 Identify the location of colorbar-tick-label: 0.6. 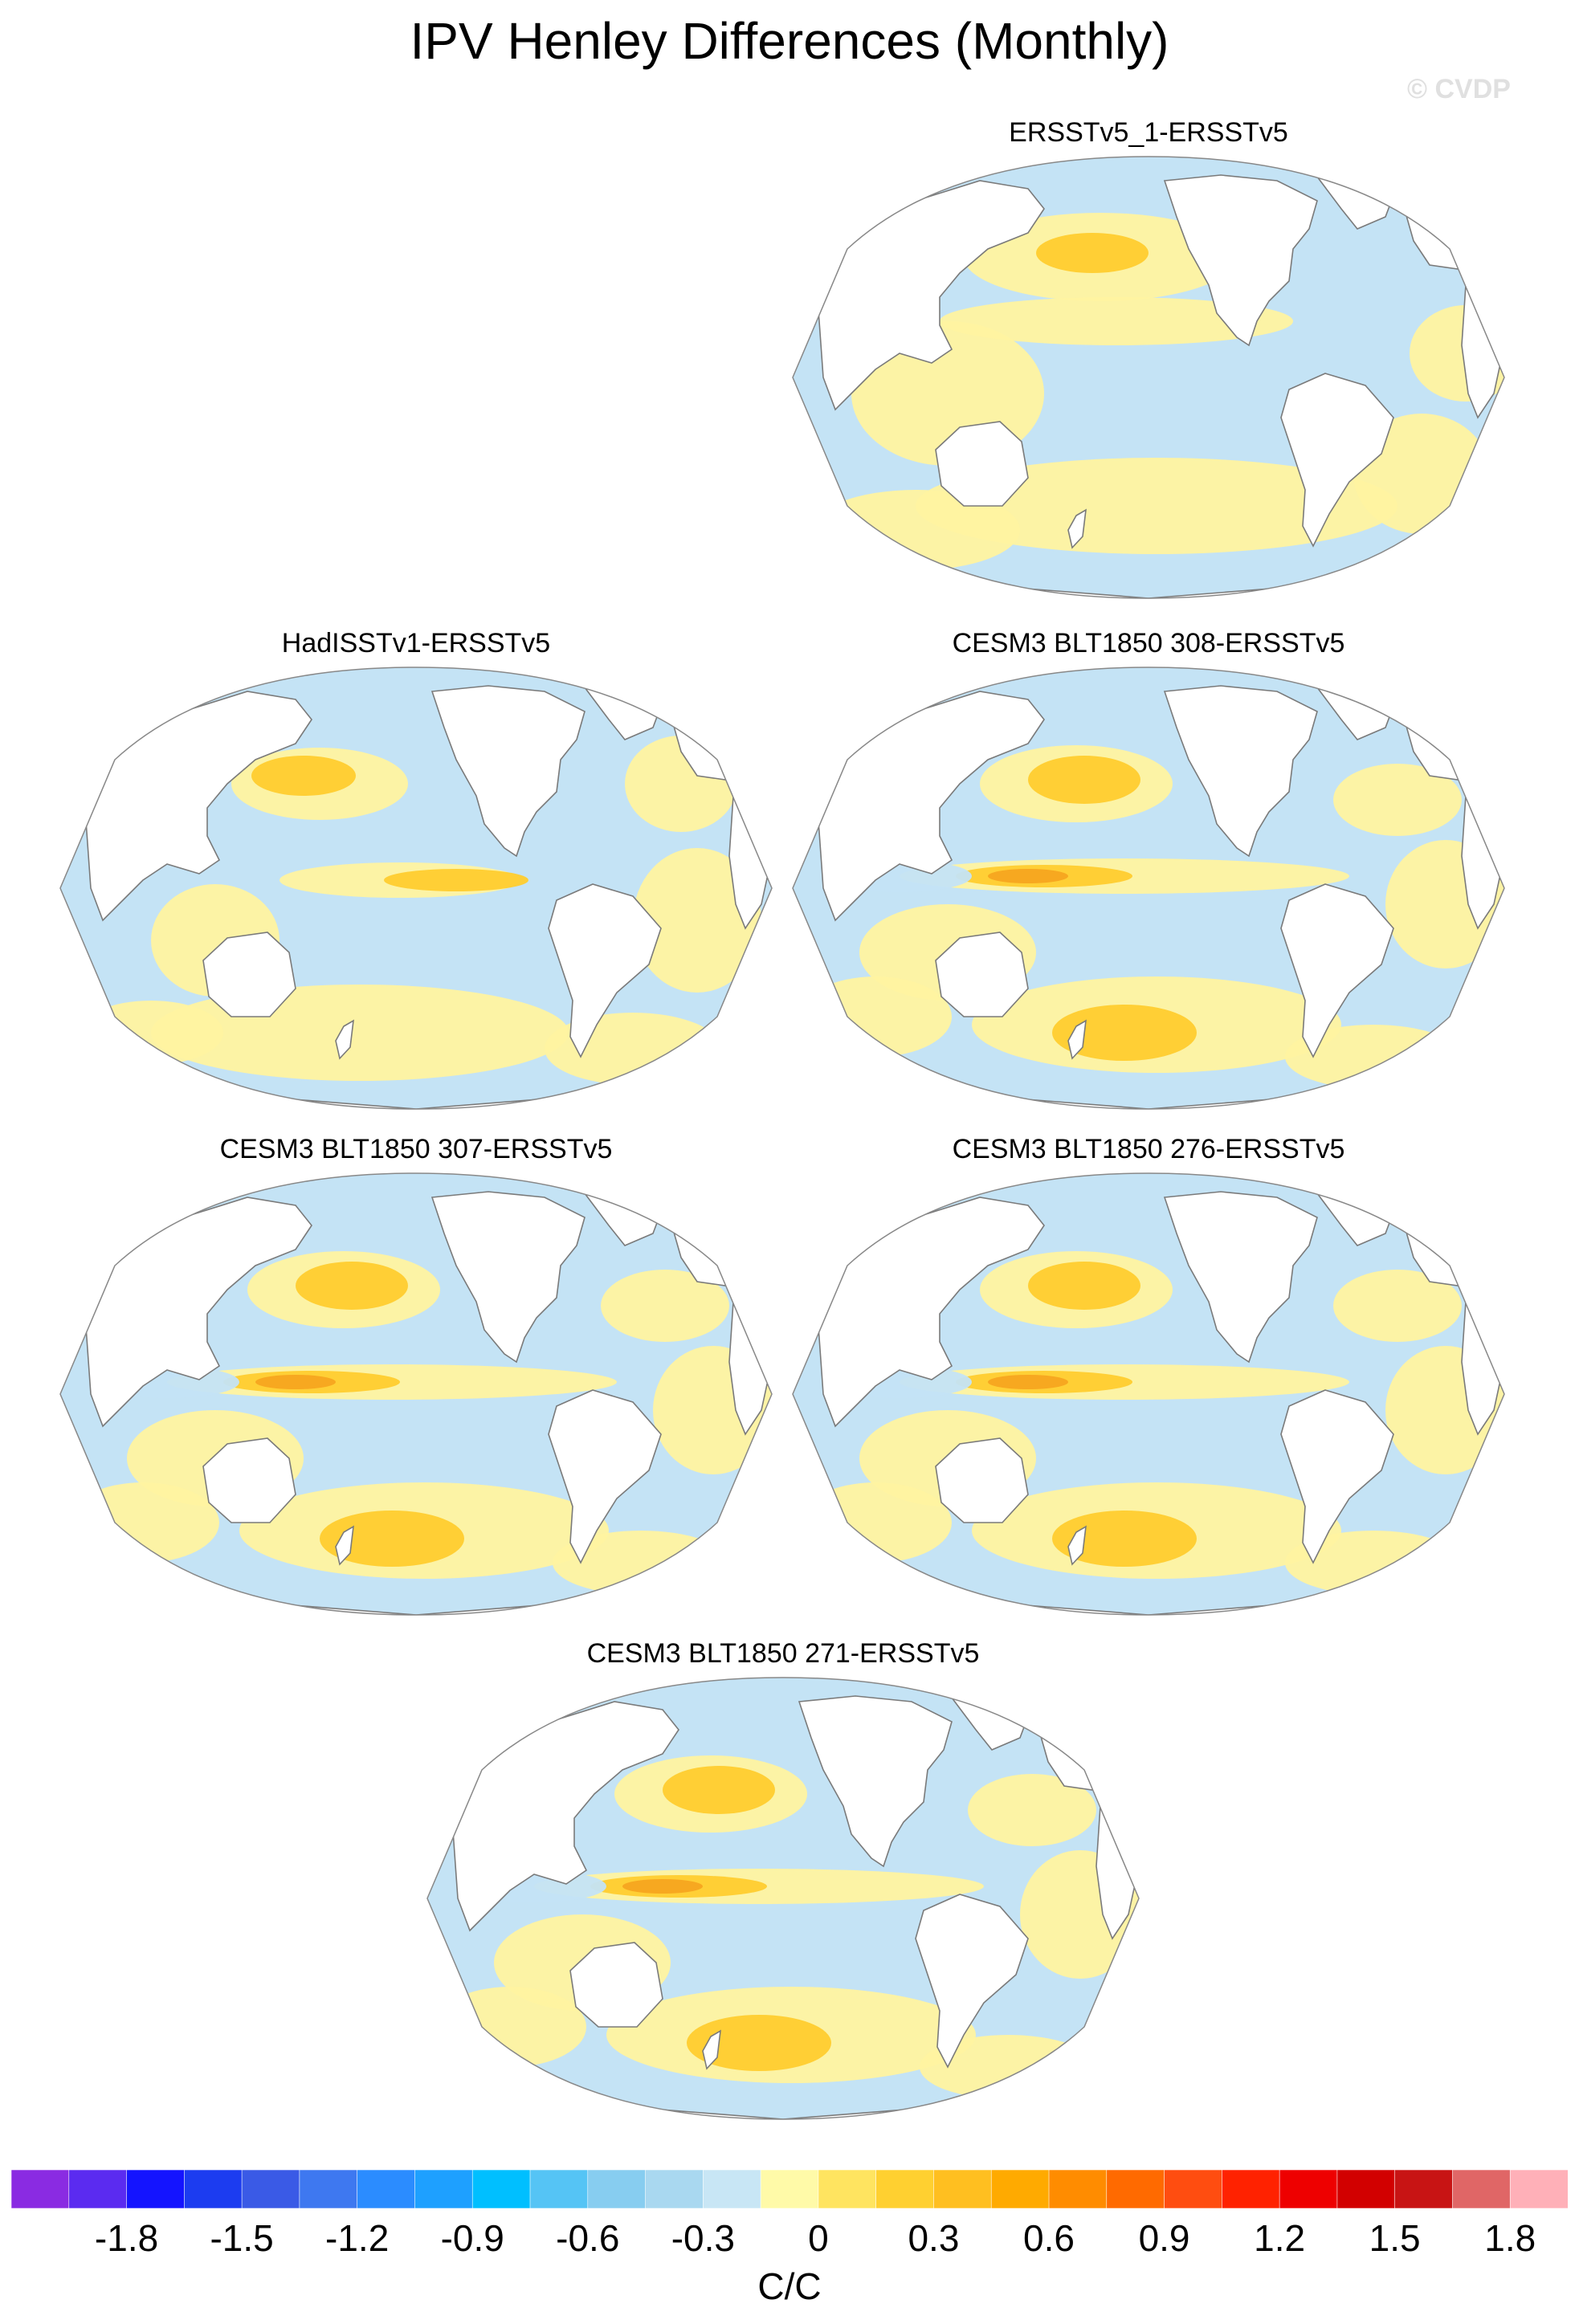
(1049, 2238).